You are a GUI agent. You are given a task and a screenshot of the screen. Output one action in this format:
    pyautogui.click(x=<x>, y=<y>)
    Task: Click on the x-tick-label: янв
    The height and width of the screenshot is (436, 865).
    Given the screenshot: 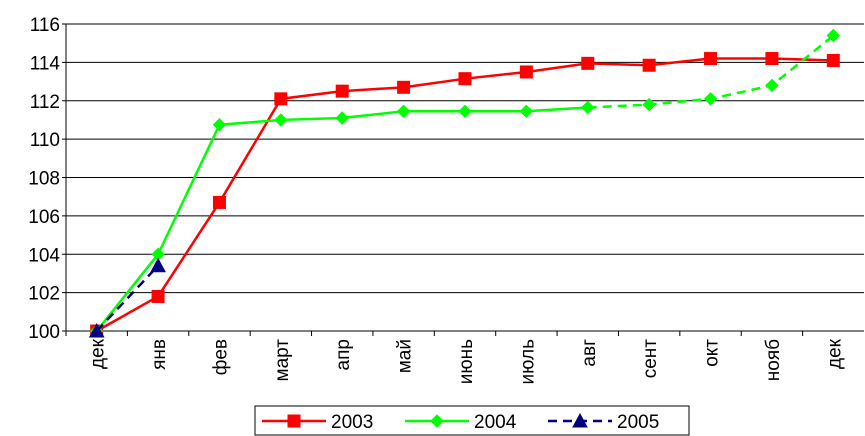 What is the action you would take?
    pyautogui.click(x=159, y=354)
    